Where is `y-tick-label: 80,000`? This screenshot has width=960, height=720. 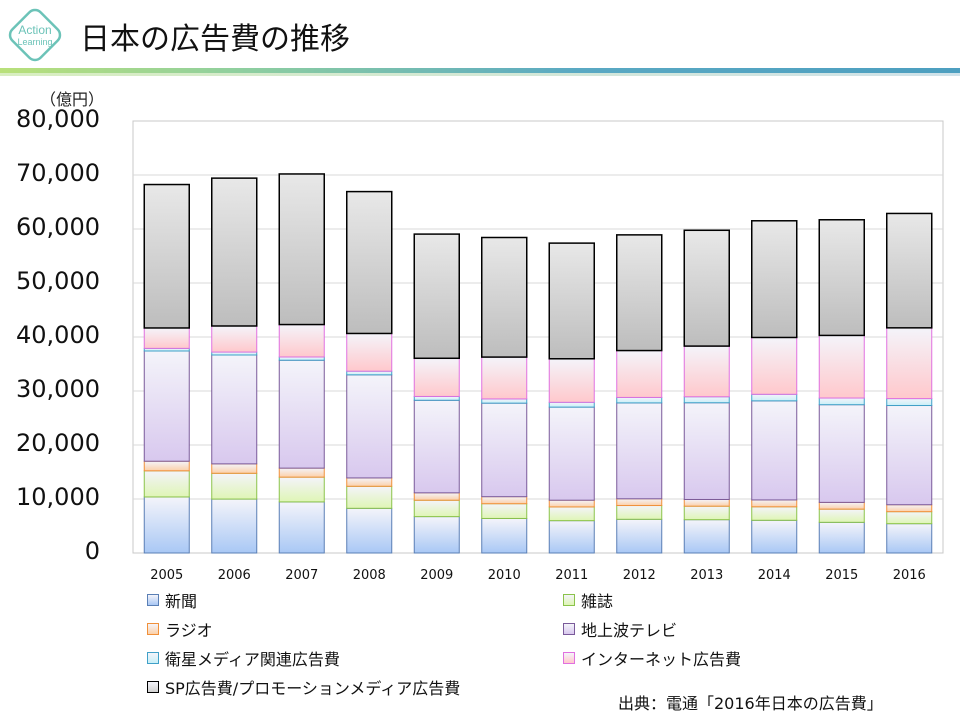 y-tick-label: 80,000 is located at coordinates (58, 119).